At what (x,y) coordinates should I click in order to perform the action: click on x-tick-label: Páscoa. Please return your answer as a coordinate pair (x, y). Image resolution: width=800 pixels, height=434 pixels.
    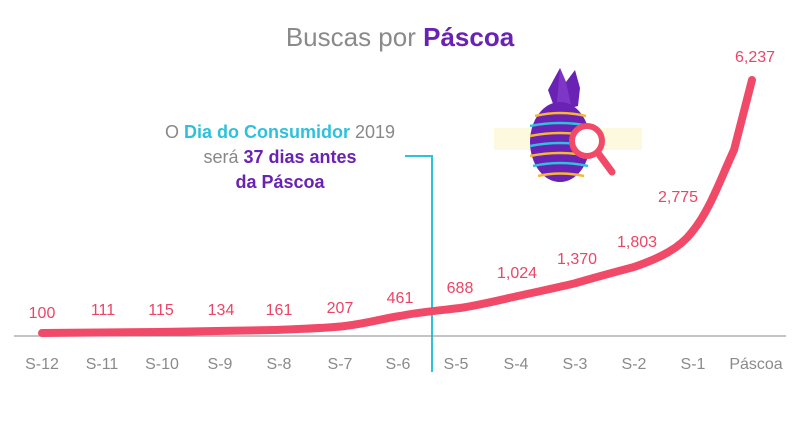
    Looking at the image, I should click on (755, 364).